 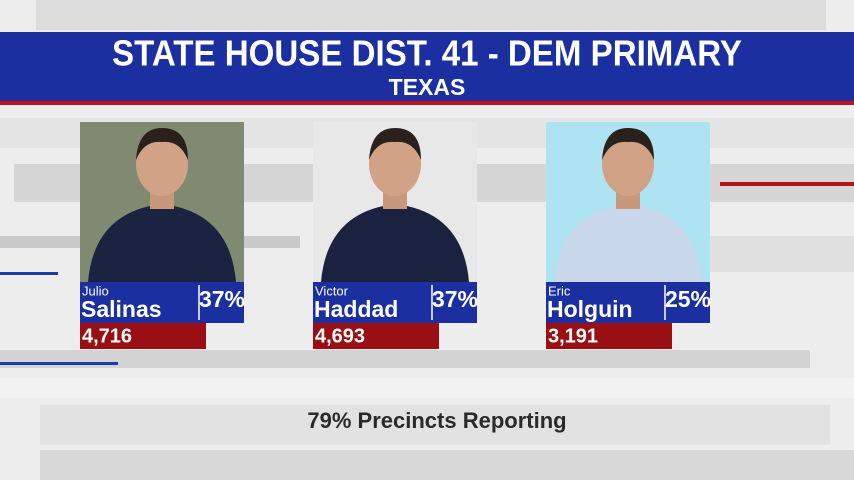 What do you see at coordinates (559, 290) in the screenshot?
I see `first-name: Eric` at bounding box center [559, 290].